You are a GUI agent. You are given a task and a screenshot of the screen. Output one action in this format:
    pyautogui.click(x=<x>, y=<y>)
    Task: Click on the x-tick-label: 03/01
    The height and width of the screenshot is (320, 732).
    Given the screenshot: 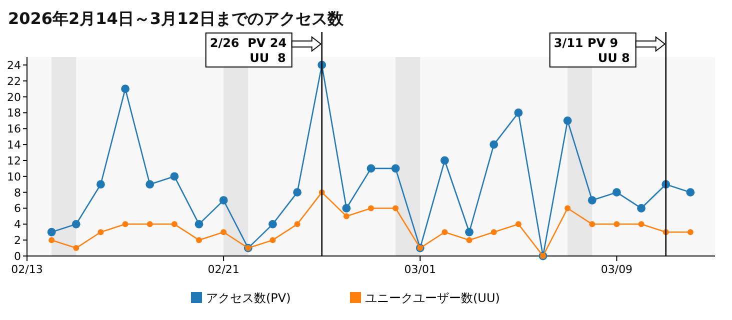 What is the action you would take?
    pyautogui.click(x=420, y=269)
    